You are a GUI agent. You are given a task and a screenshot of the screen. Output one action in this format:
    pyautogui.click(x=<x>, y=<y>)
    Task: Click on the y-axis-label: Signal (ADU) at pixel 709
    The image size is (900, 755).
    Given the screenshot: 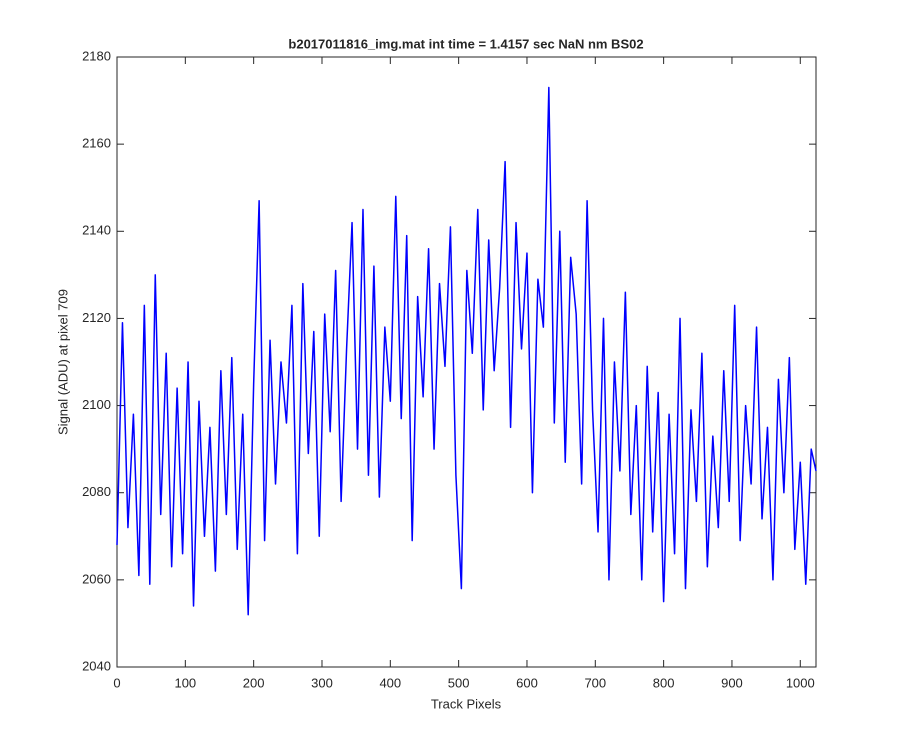 What is the action you would take?
    pyautogui.click(x=62, y=362)
    